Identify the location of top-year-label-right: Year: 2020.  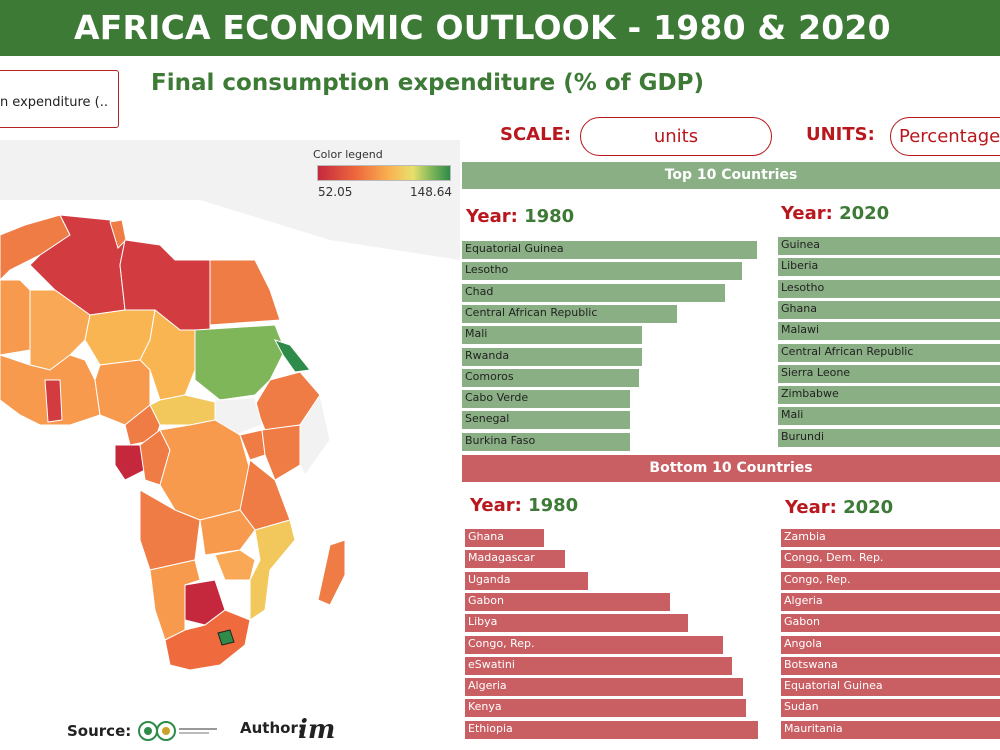
(835, 213).